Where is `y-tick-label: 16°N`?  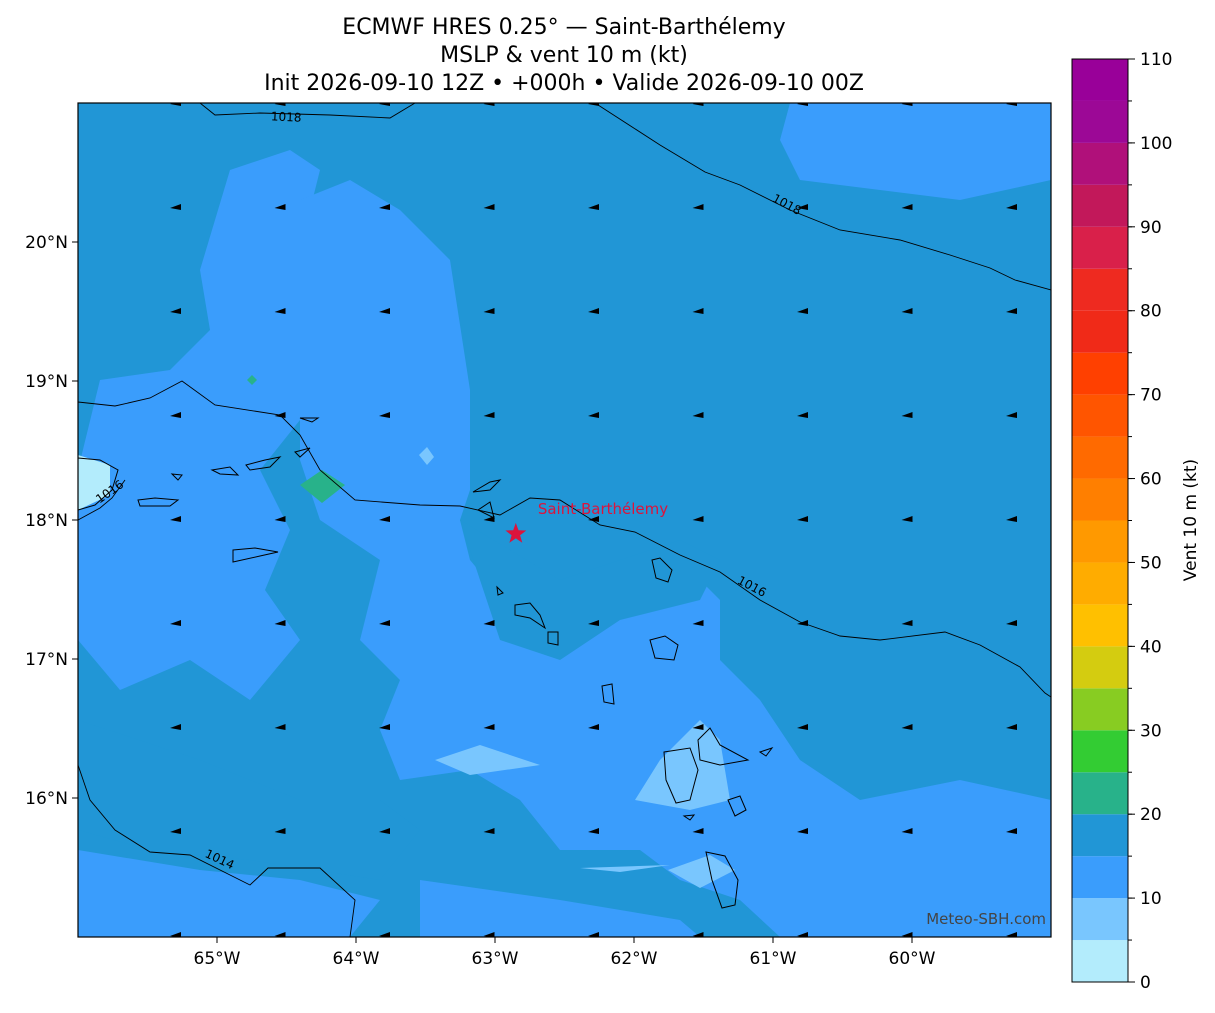 y-tick-label: 16°N is located at coordinates (46, 799).